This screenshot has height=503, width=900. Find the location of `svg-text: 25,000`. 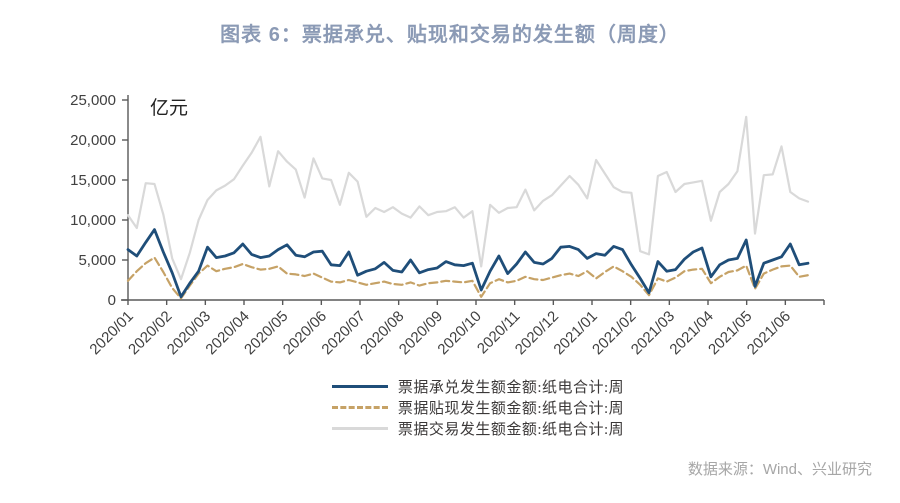

svg-text: 25,000 is located at coordinates (93, 100).